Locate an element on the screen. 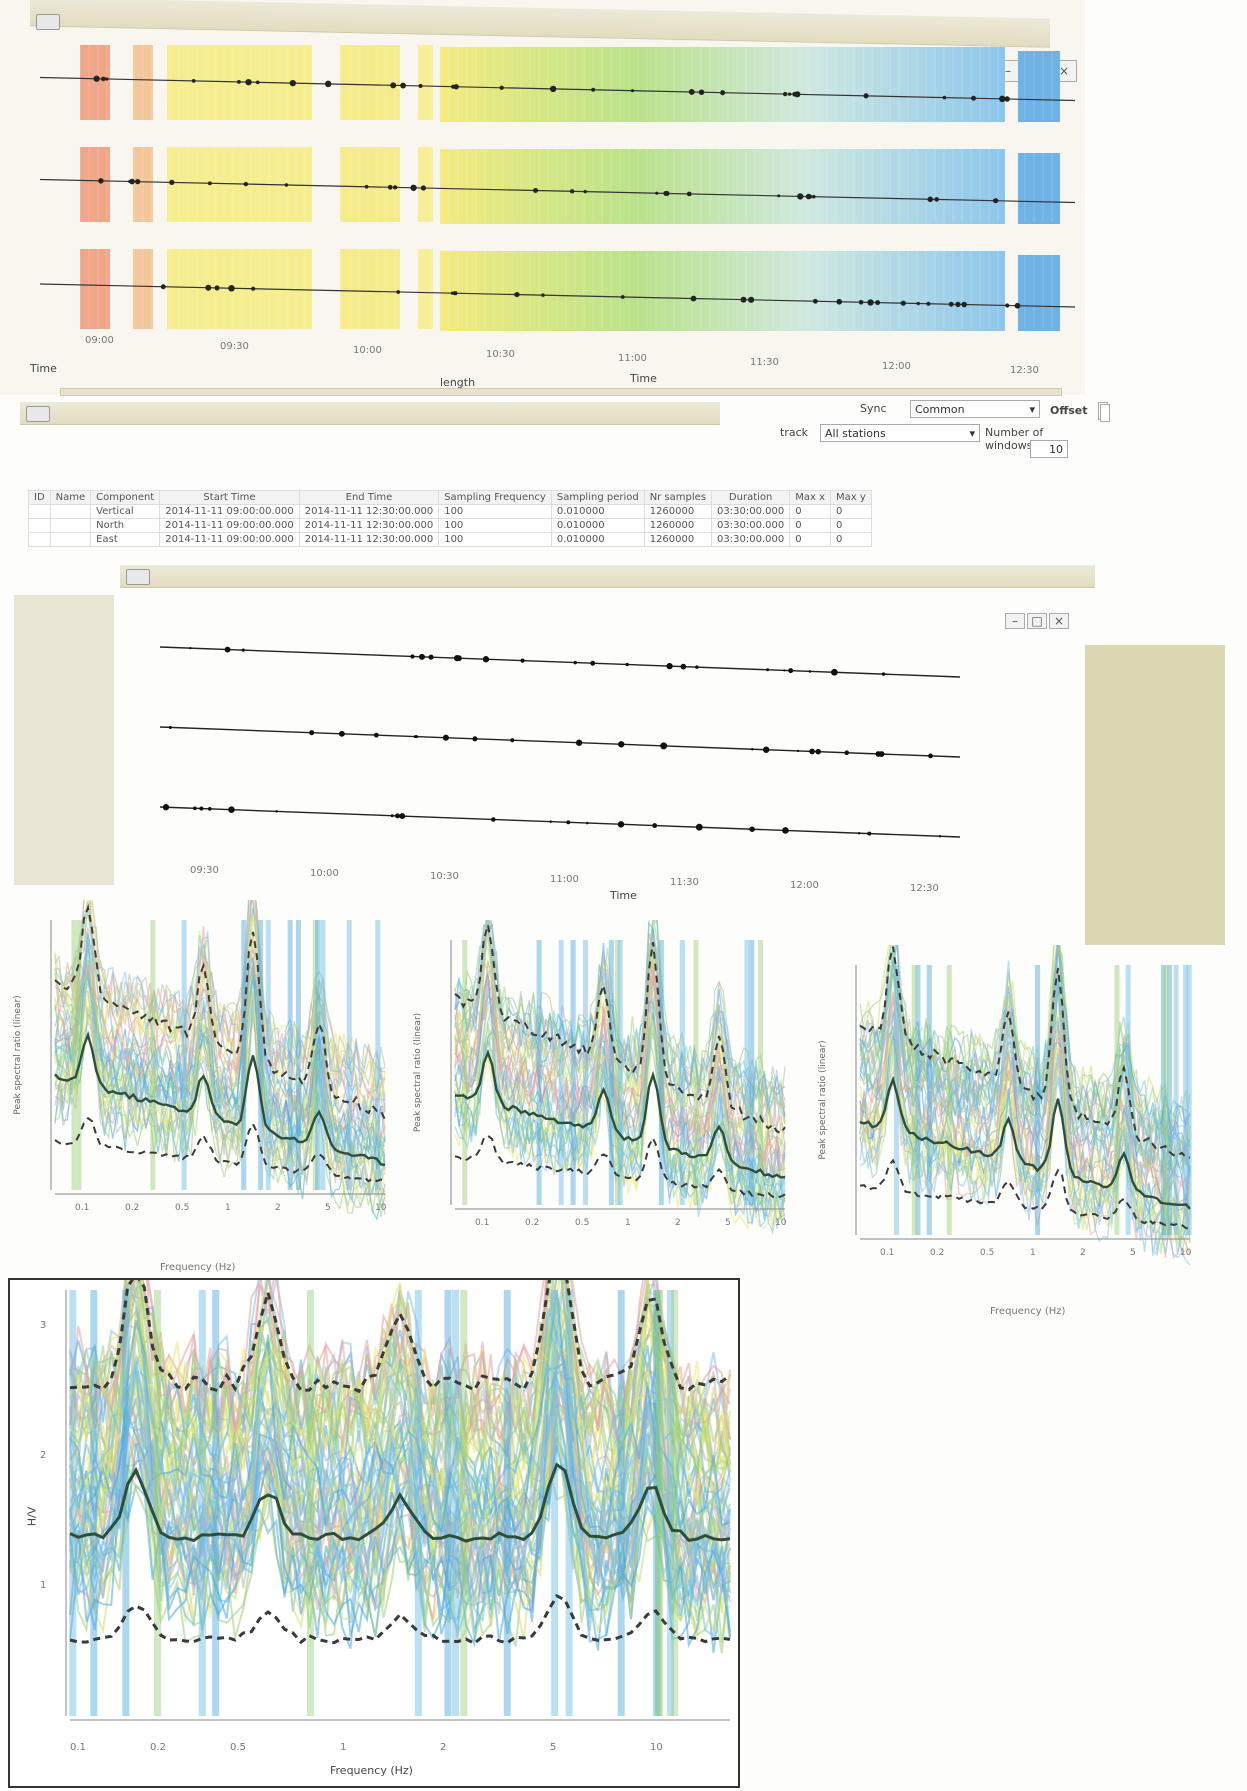  minimize-button: – is located at coordinates (1015, 621).